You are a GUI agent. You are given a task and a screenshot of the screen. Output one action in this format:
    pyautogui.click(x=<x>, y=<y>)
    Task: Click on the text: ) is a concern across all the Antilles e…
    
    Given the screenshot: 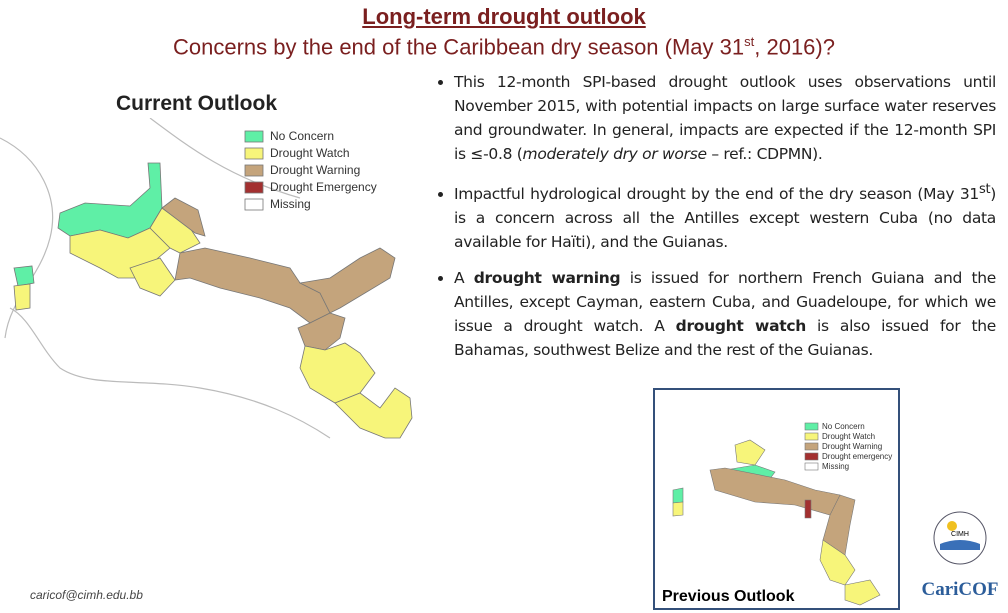 What is the action you would take?
    pyautogui.click(x=725, y=218)
    